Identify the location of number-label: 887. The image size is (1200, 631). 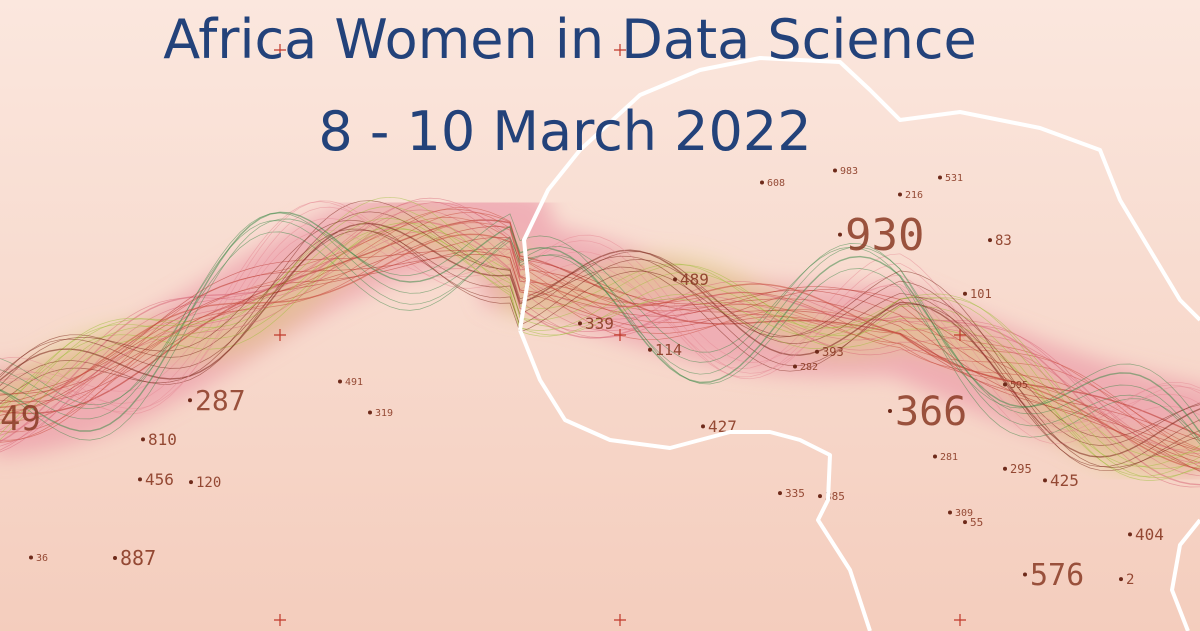
(138, 558).